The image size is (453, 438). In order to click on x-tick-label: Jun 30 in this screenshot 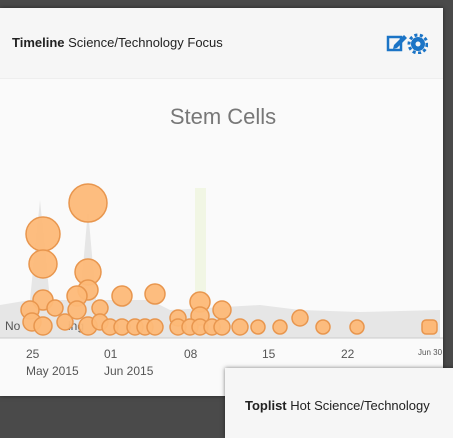, I will do `click(430, 352)`.